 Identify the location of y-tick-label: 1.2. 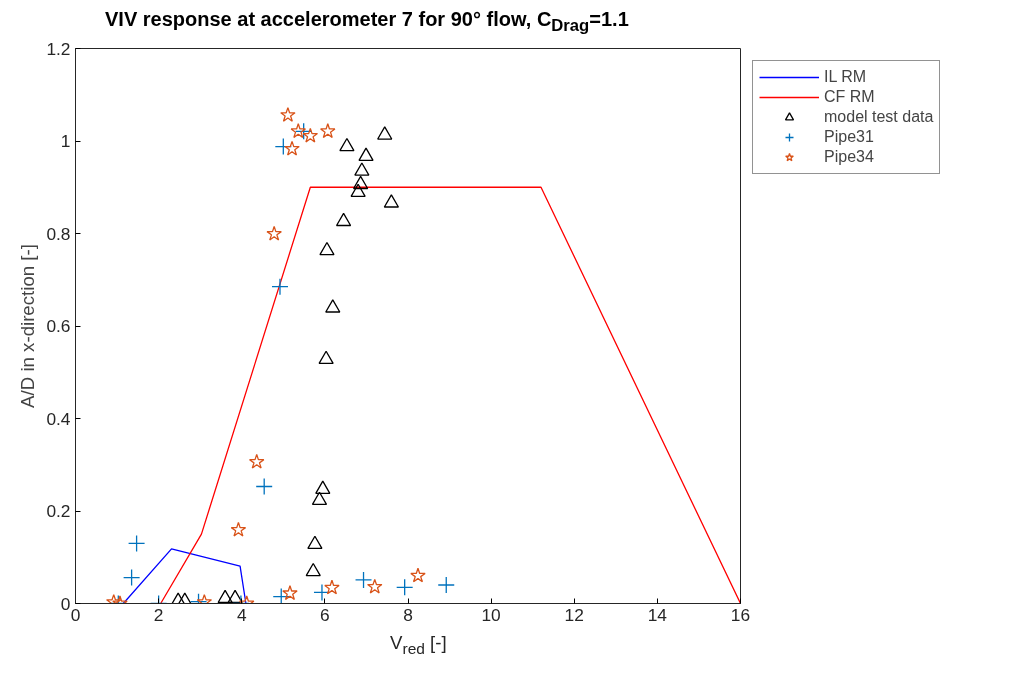
(58, 48).